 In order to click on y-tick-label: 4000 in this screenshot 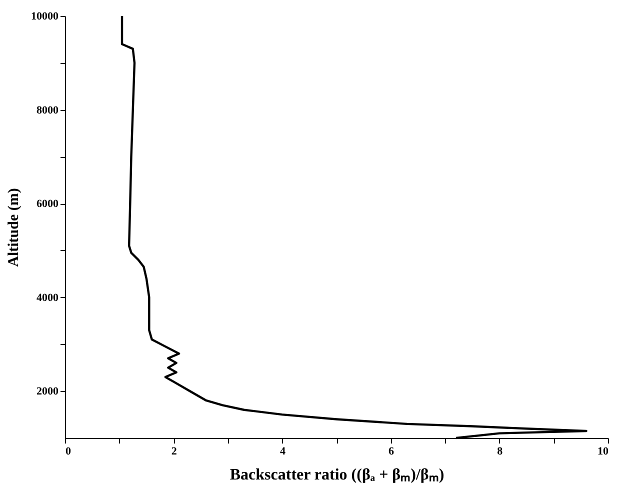, I will do `click(47, 298)`.